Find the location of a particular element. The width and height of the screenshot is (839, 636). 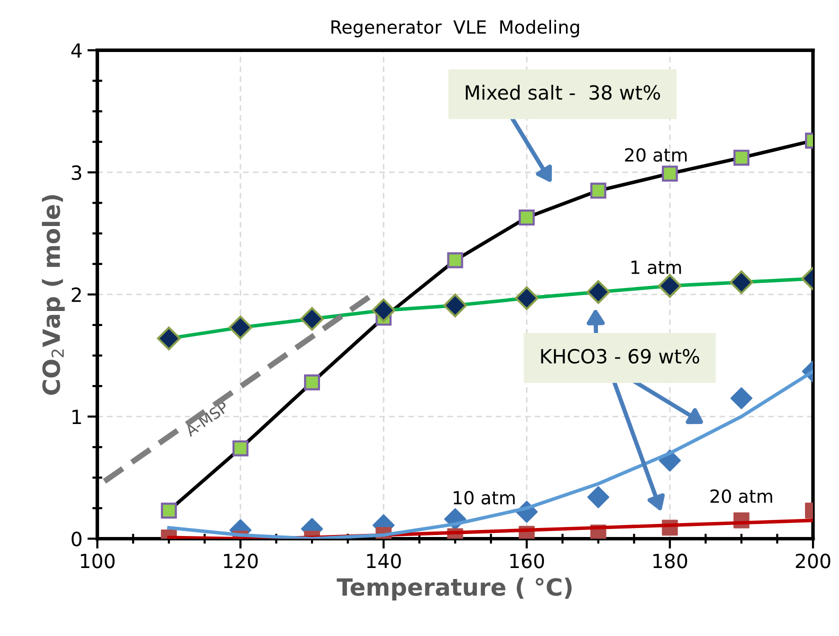

y-tick-label: 0 is located at coordinates (77, 539).